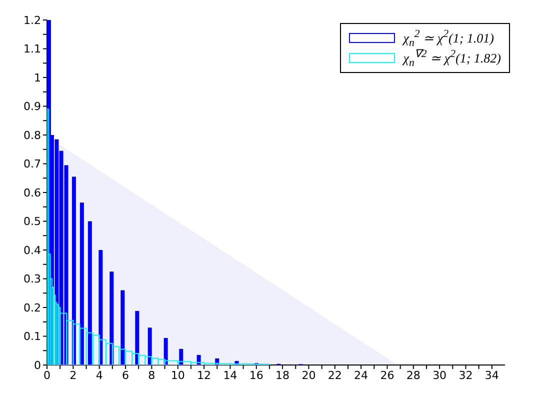 The width and height of the screenshot is (550, 398). What do you see at coordinates (126, 375) in the screenshot?
I see `x-tick-label: 6` at bounding box center [126, 375].